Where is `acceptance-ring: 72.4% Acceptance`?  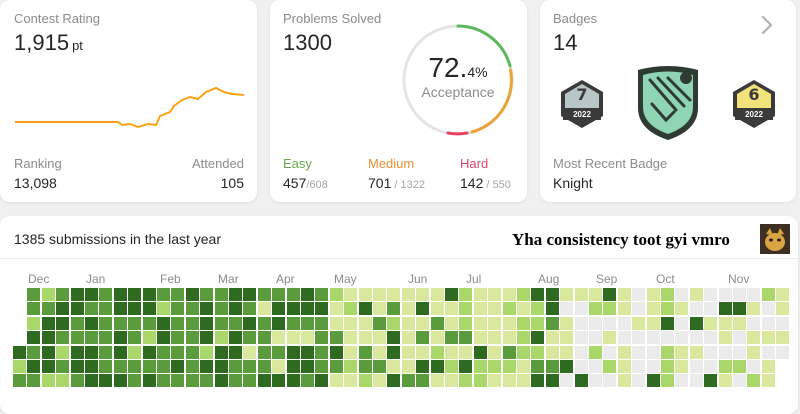
acceptance-ring: 72.4% Acceptance is located at coordinates (458, 80).